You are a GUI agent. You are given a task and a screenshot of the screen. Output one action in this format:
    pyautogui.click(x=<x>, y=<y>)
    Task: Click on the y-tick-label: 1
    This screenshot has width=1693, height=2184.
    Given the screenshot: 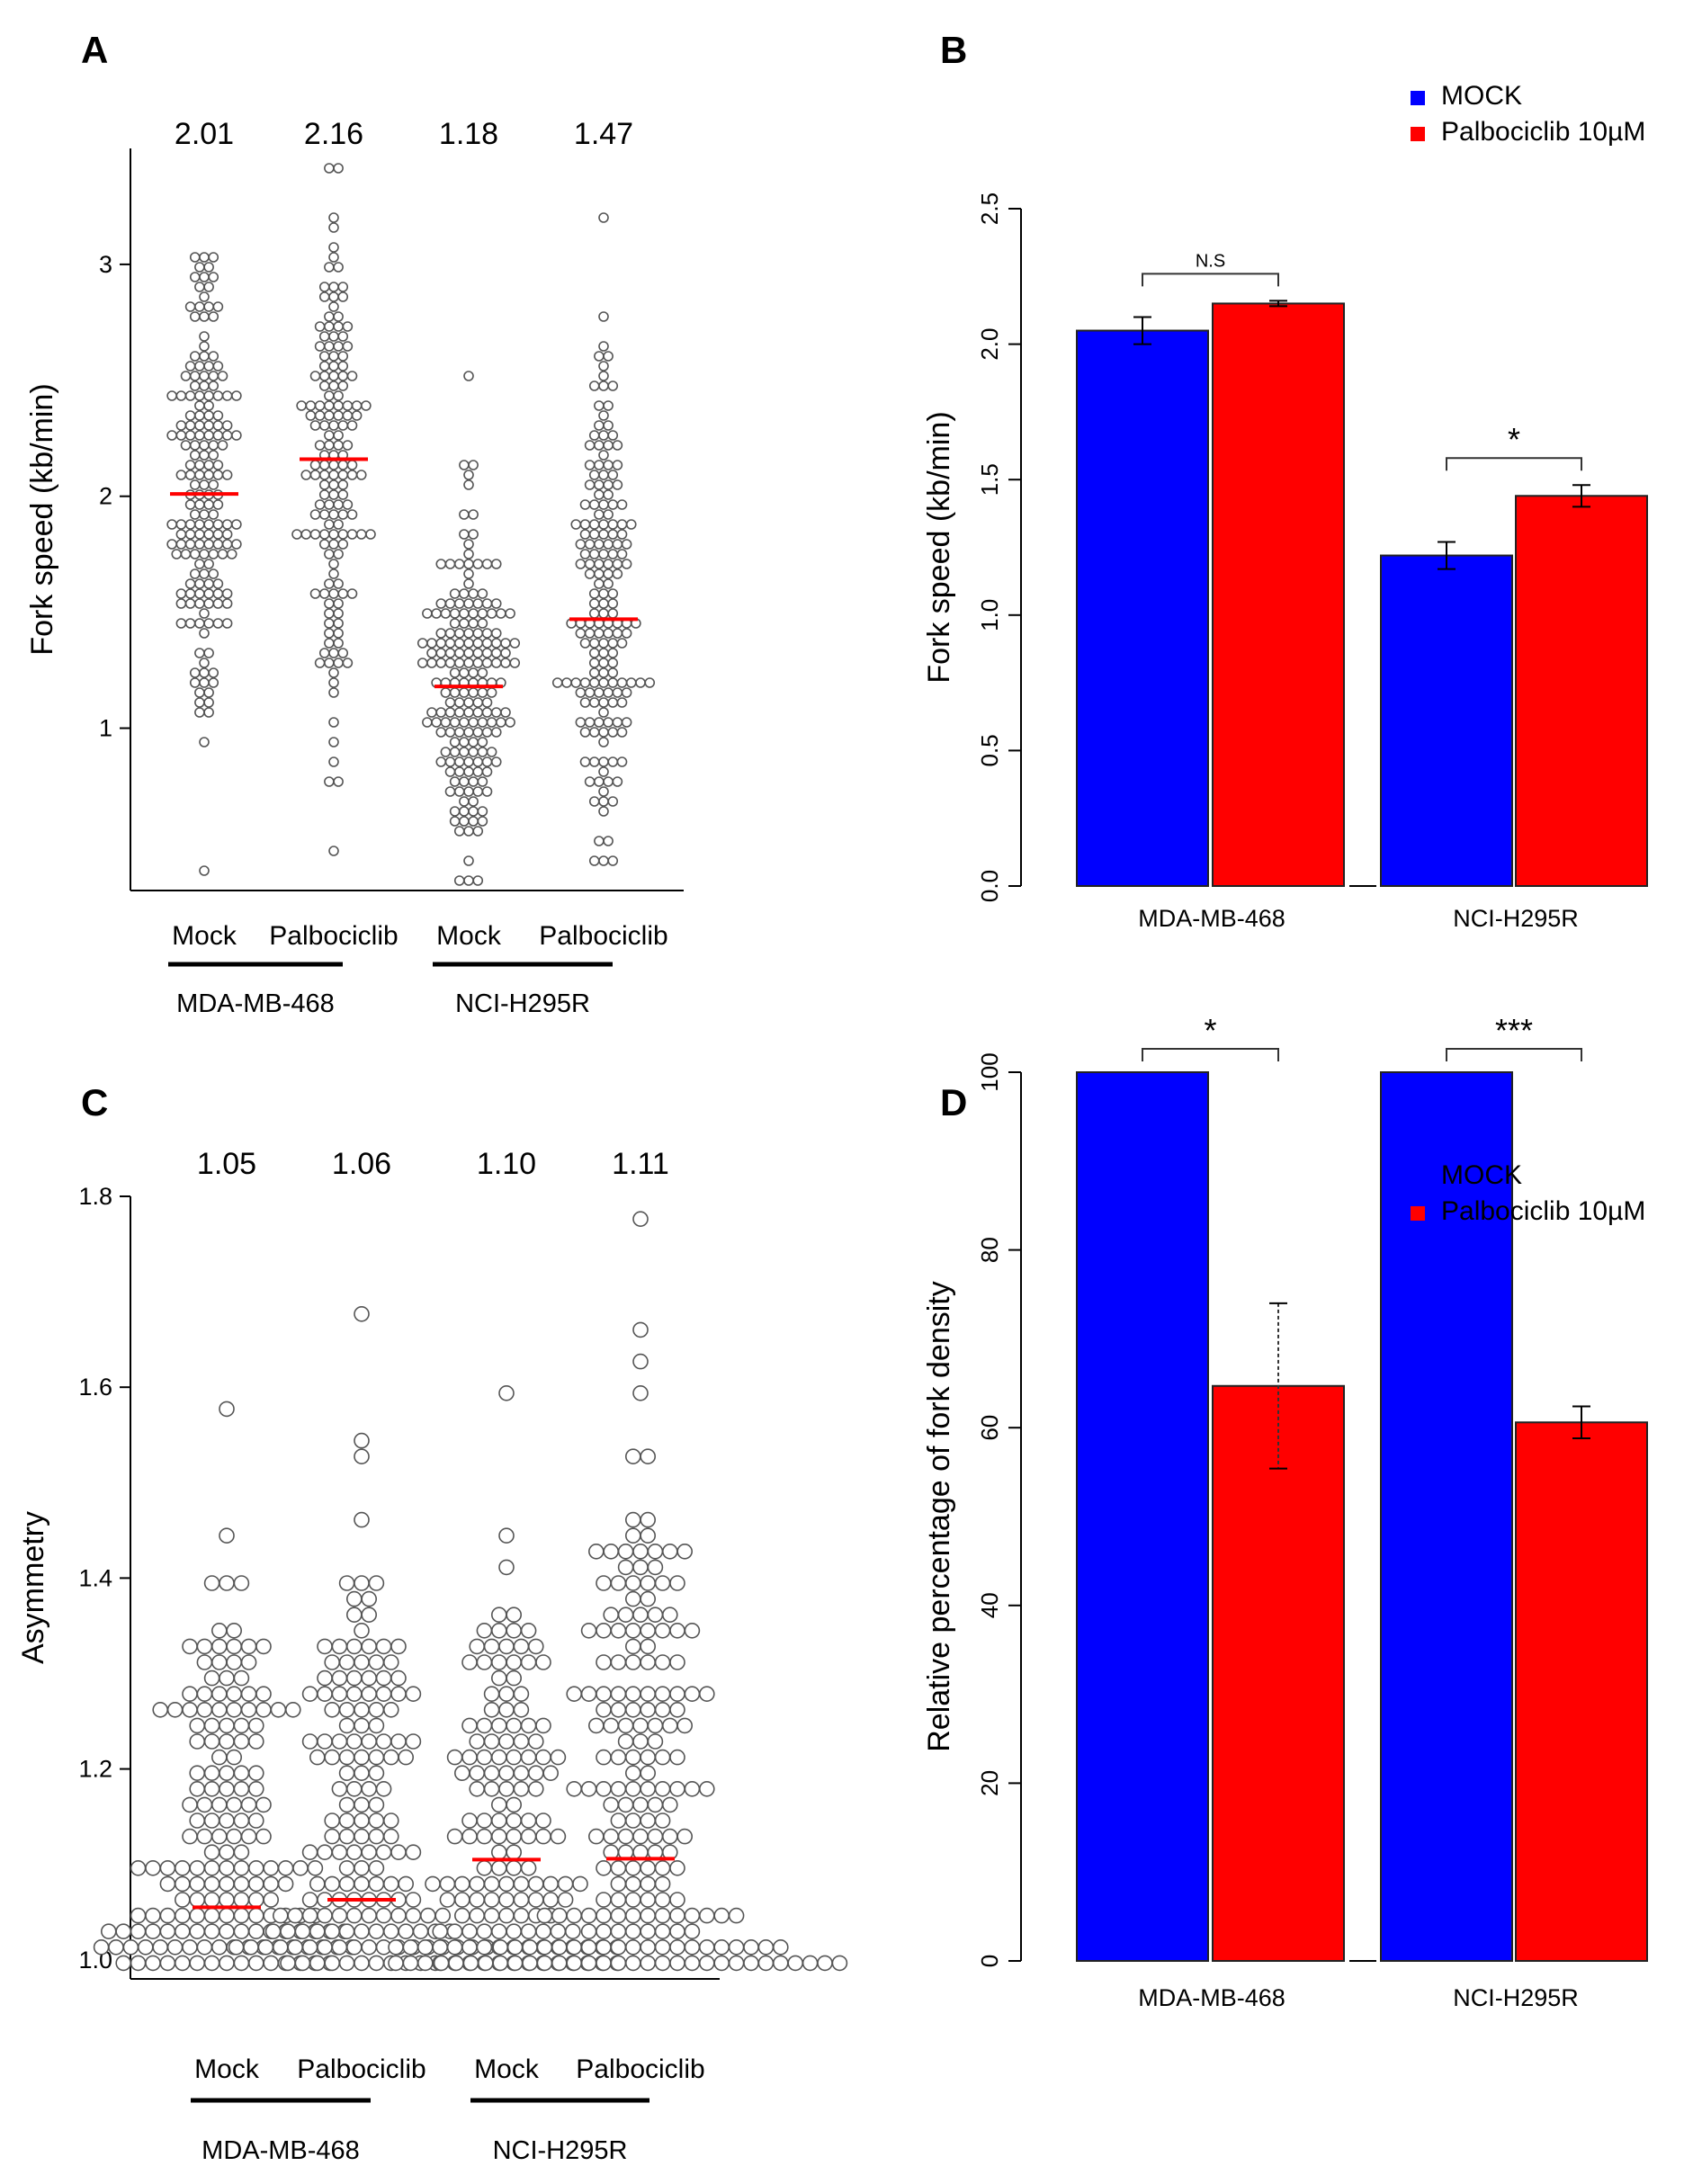 What is the action you would take?
    pyautogui.click(x=106, y=729)
    